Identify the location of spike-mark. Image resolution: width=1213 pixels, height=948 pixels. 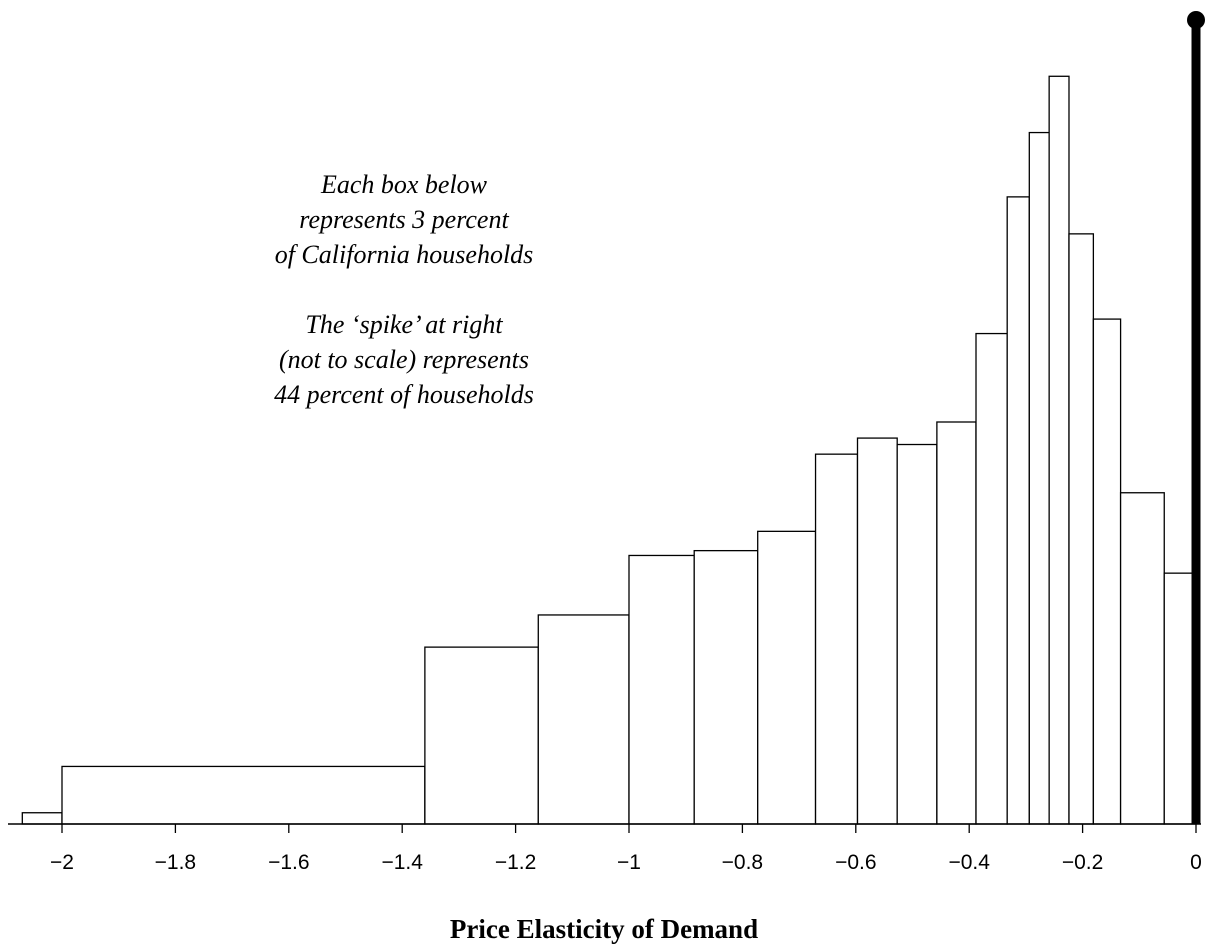
(1196, 417).